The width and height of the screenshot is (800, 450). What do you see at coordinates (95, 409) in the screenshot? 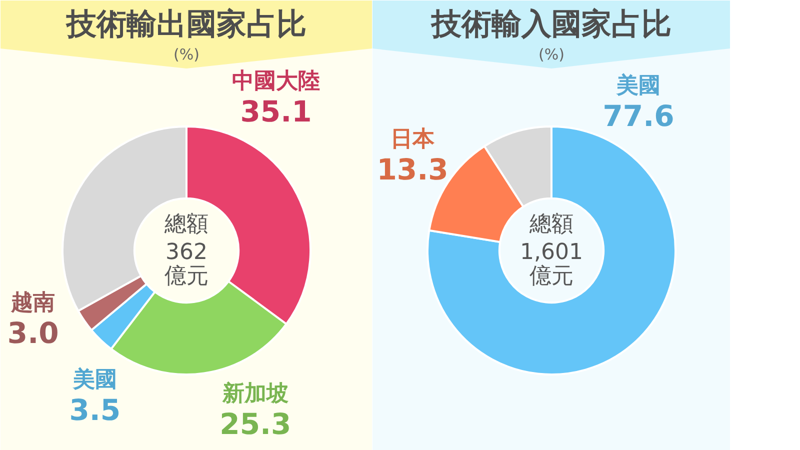
I see `data-label: 3.5` at bounding box center [95, 409].